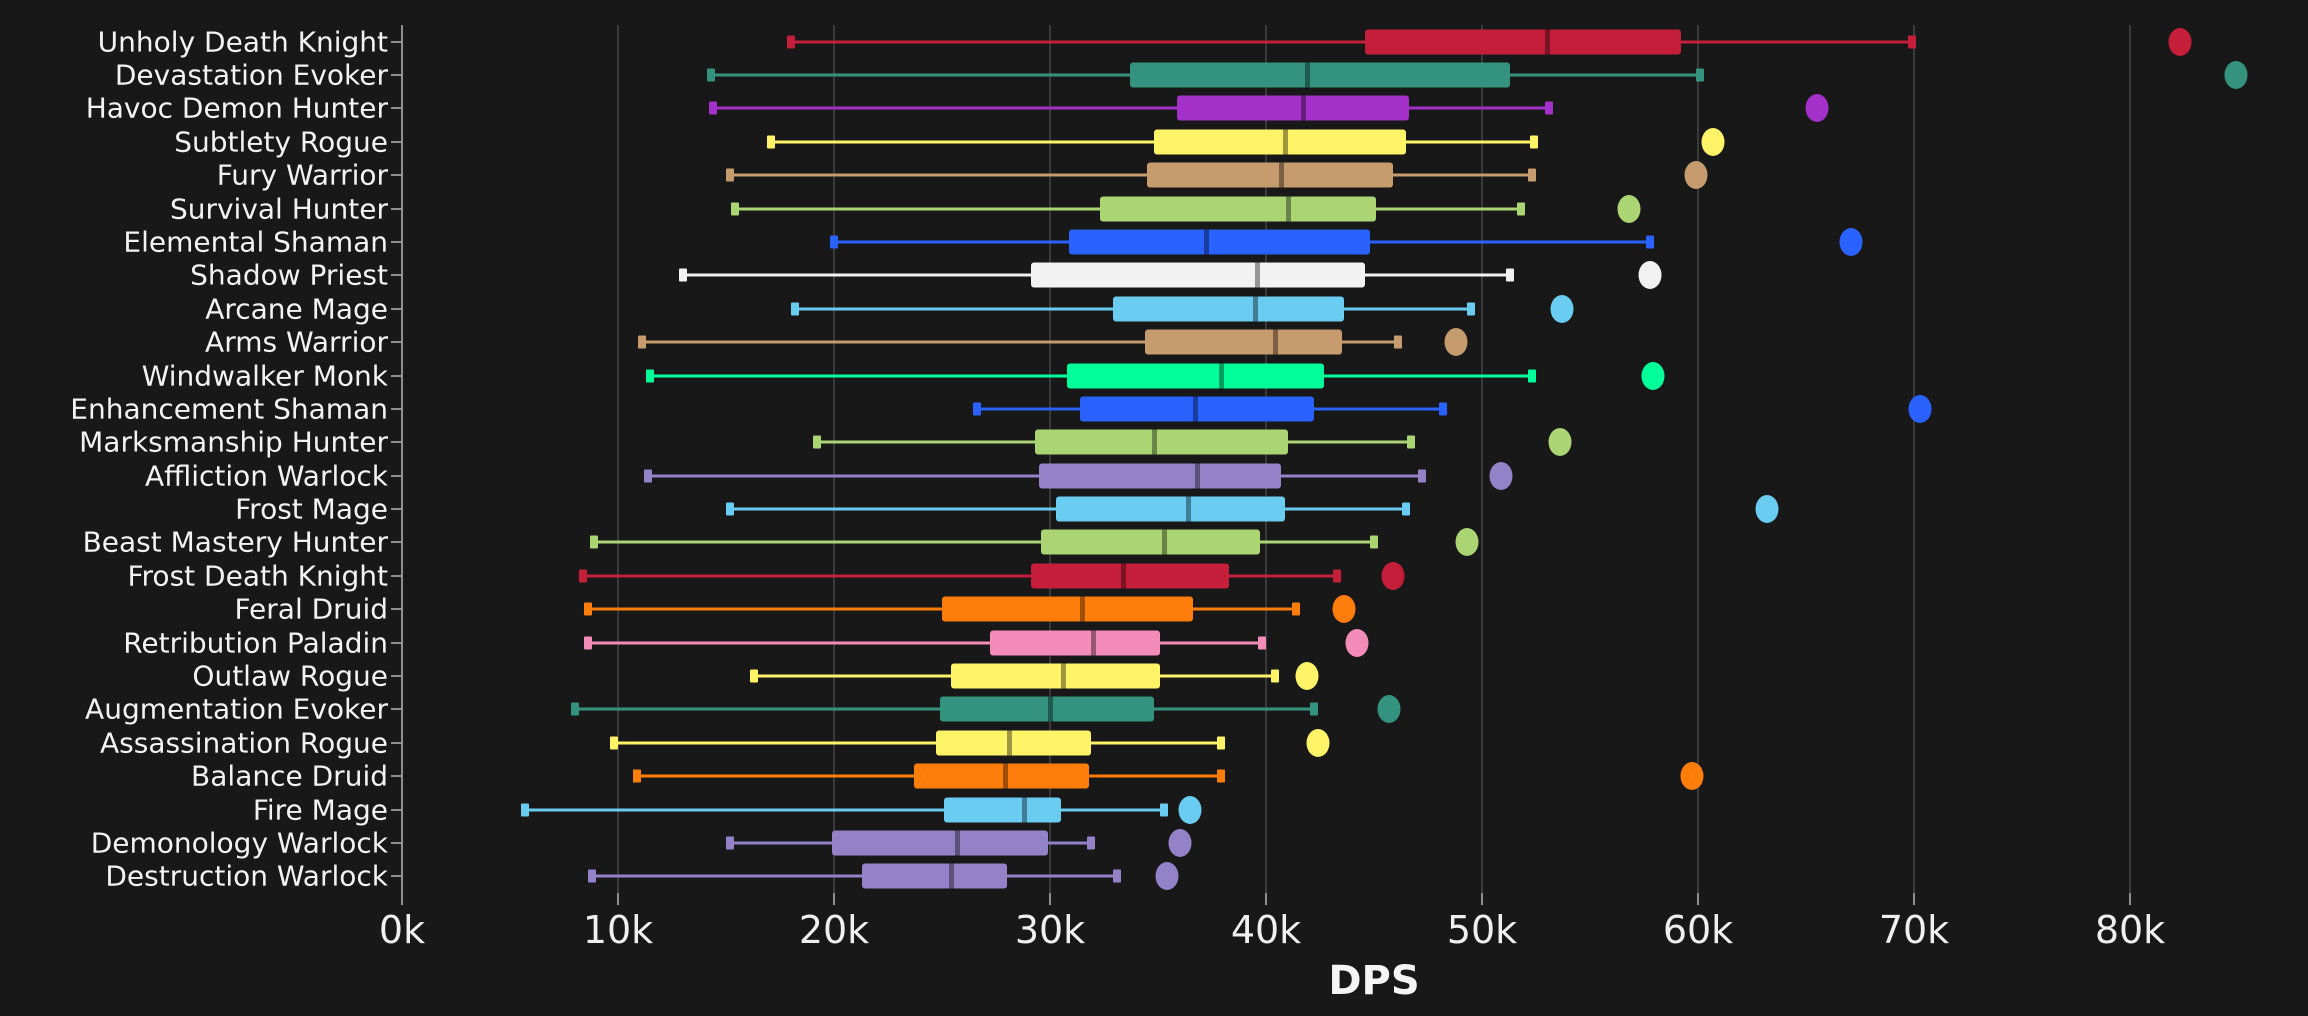 The image size is (2308, 1016). I want to click on x-tick-label: 50k, so click(1482, 930).